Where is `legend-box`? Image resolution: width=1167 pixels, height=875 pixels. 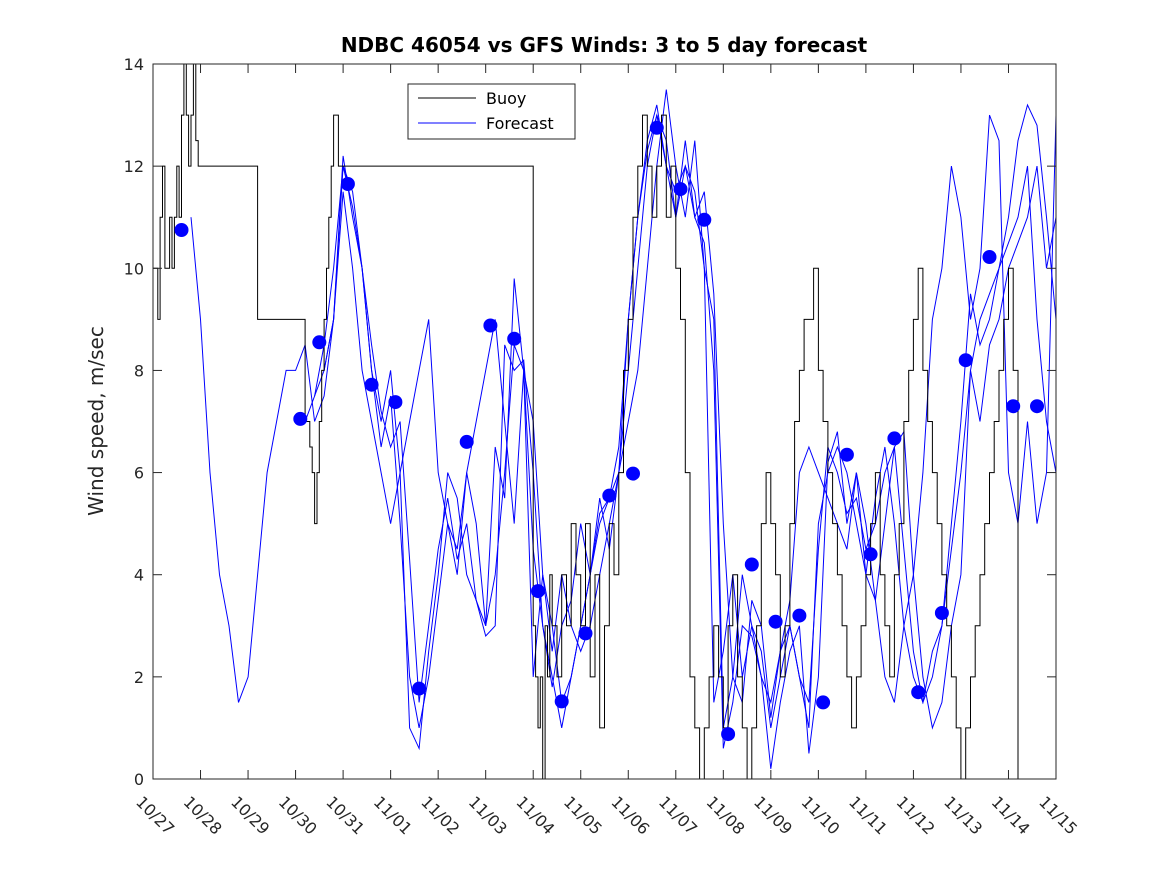
legend-box is located at coordinates (491, 111).